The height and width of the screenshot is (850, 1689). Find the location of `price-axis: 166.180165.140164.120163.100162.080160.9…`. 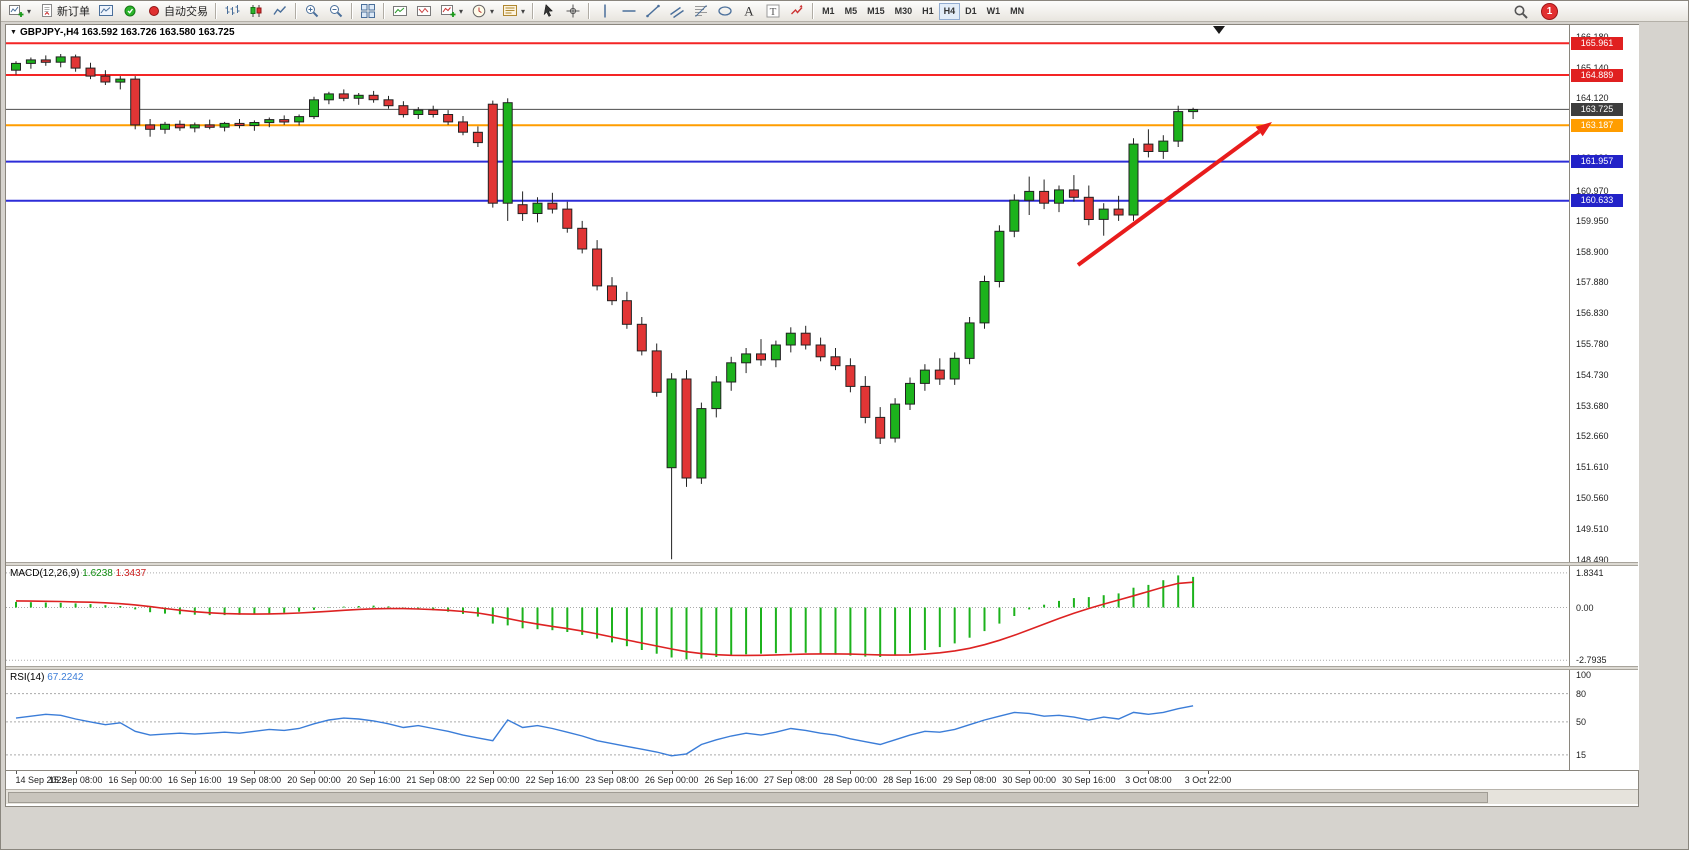

price-axis: 166.180165.140164.120163.100162.080160.9… is located at coordinates (1604, 397).